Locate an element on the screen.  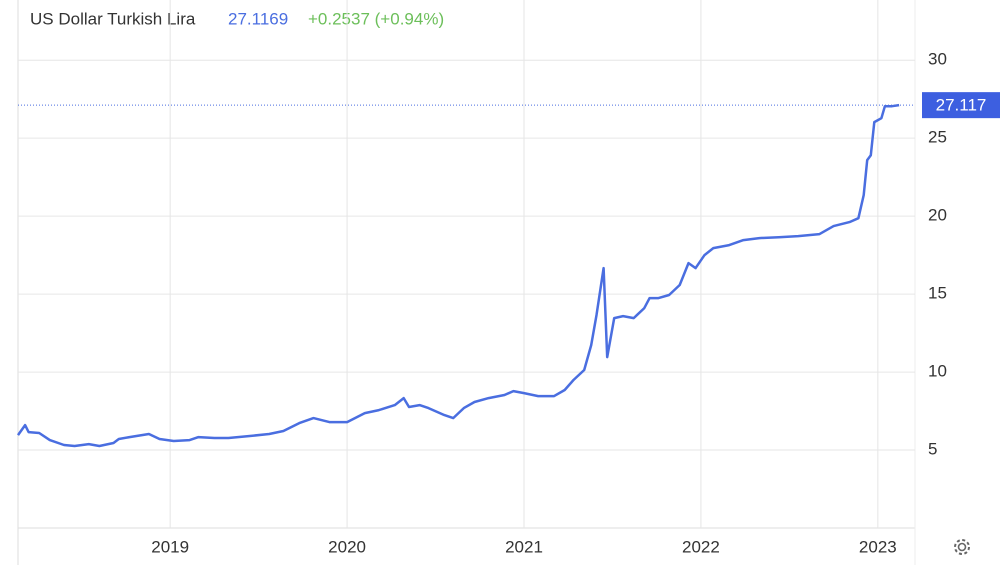
y-tick-label: 5 is located at coordinates (932, 449).